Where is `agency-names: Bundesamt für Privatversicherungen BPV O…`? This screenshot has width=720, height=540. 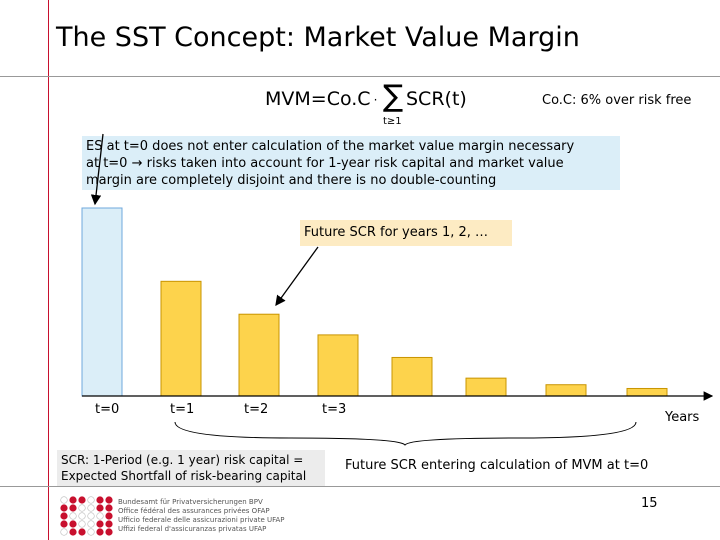
agency-names: Bundesamt für Privatversicherungen BPV O… is located at coordinates (201, 516).